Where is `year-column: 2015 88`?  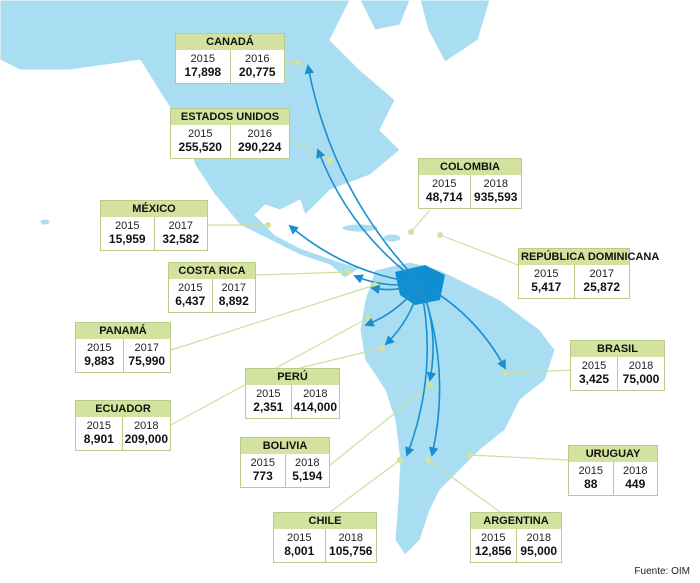
year-column: 2015 88 is located at coordinates (591, 478).